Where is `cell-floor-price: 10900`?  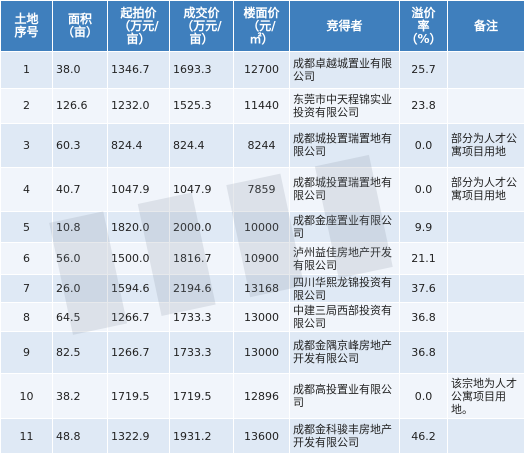
cell-floor-price: 10900 is located at coordinates (261, 259).